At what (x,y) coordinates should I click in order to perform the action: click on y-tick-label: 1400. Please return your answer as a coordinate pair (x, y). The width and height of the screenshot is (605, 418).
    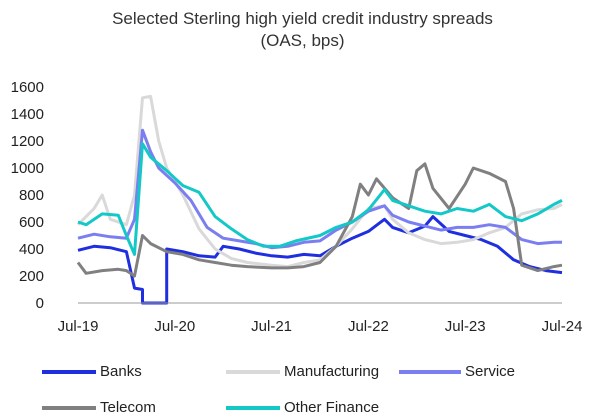
    Looking at the image, I should click on (27, 114).